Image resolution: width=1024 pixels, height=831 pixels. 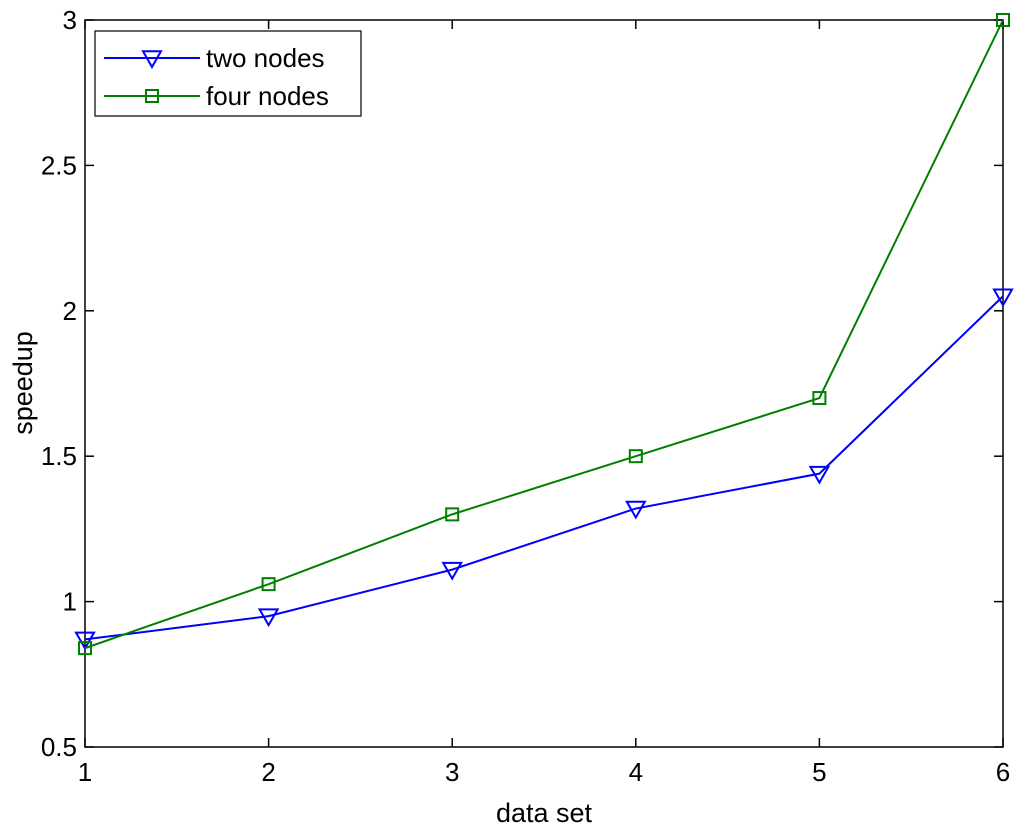 What do you see at coordinates (1003, 772) in the screenshot?
I see `x-tick-label: 6` at bounding box center [1003, 772].